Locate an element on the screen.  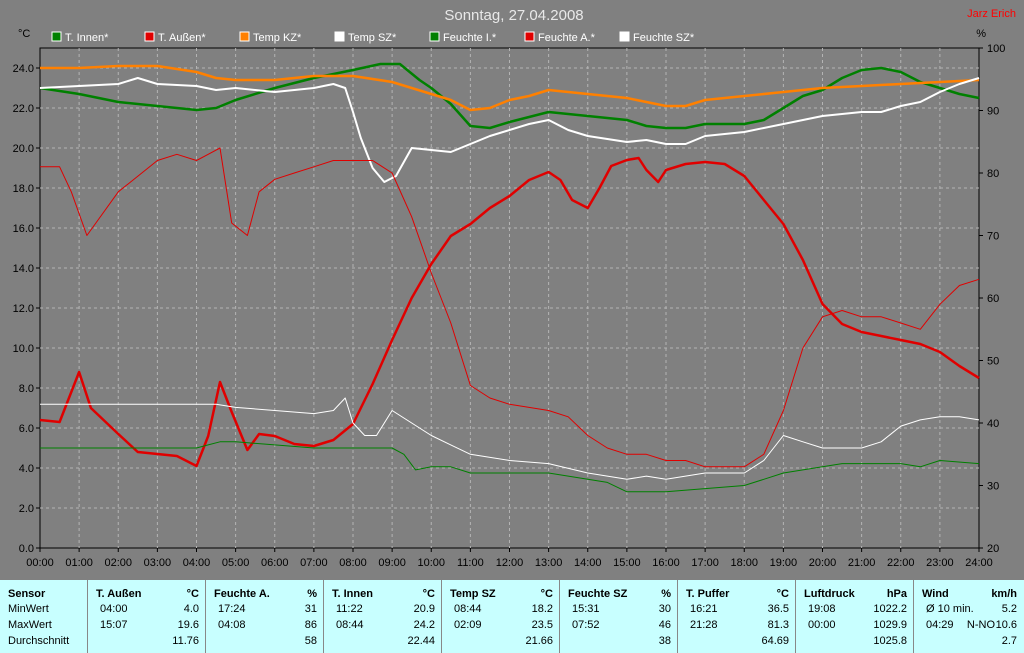
right-tick-label: 30 is located at coordinates (993, 487).